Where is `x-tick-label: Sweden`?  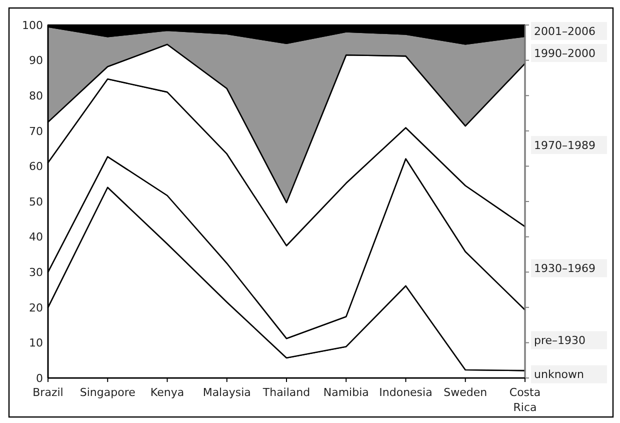 x-tick-label: Sweden is located at coordinates (466, 392).